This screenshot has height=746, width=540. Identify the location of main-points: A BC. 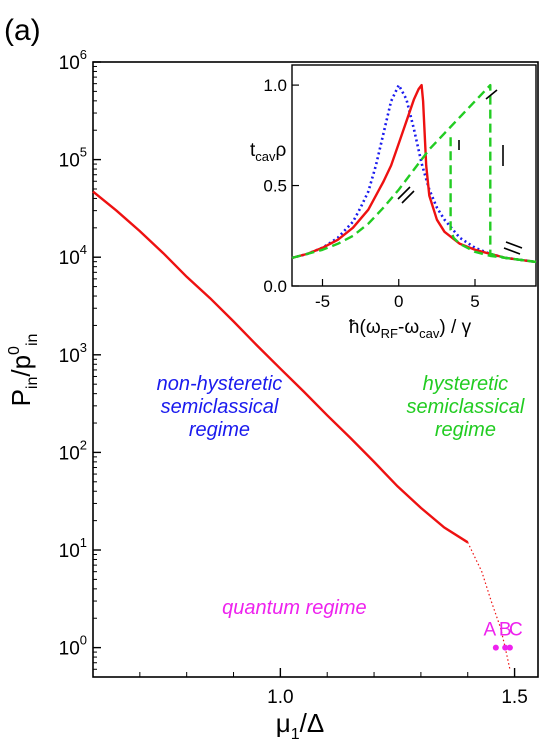
(503, 635).